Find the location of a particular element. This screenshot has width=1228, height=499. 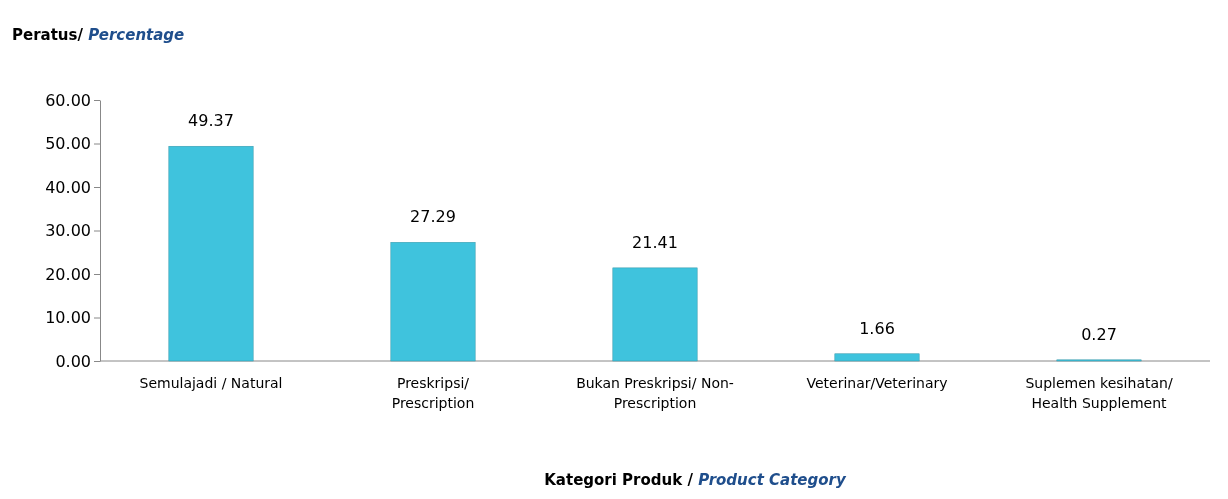

data-label: 49.37 is located at coordinates (211, 121).